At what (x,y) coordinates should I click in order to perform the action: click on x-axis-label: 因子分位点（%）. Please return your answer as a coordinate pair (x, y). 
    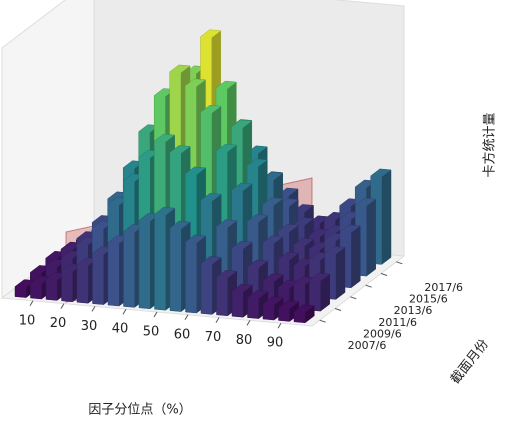
    Looking at the image, I should click on (139, 410).